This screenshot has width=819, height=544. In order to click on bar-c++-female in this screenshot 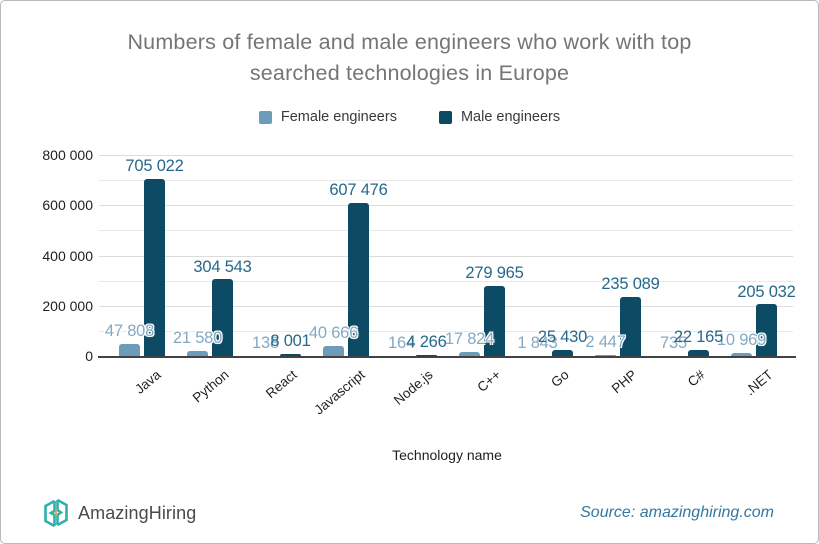, I will do `click(469, 353)`.